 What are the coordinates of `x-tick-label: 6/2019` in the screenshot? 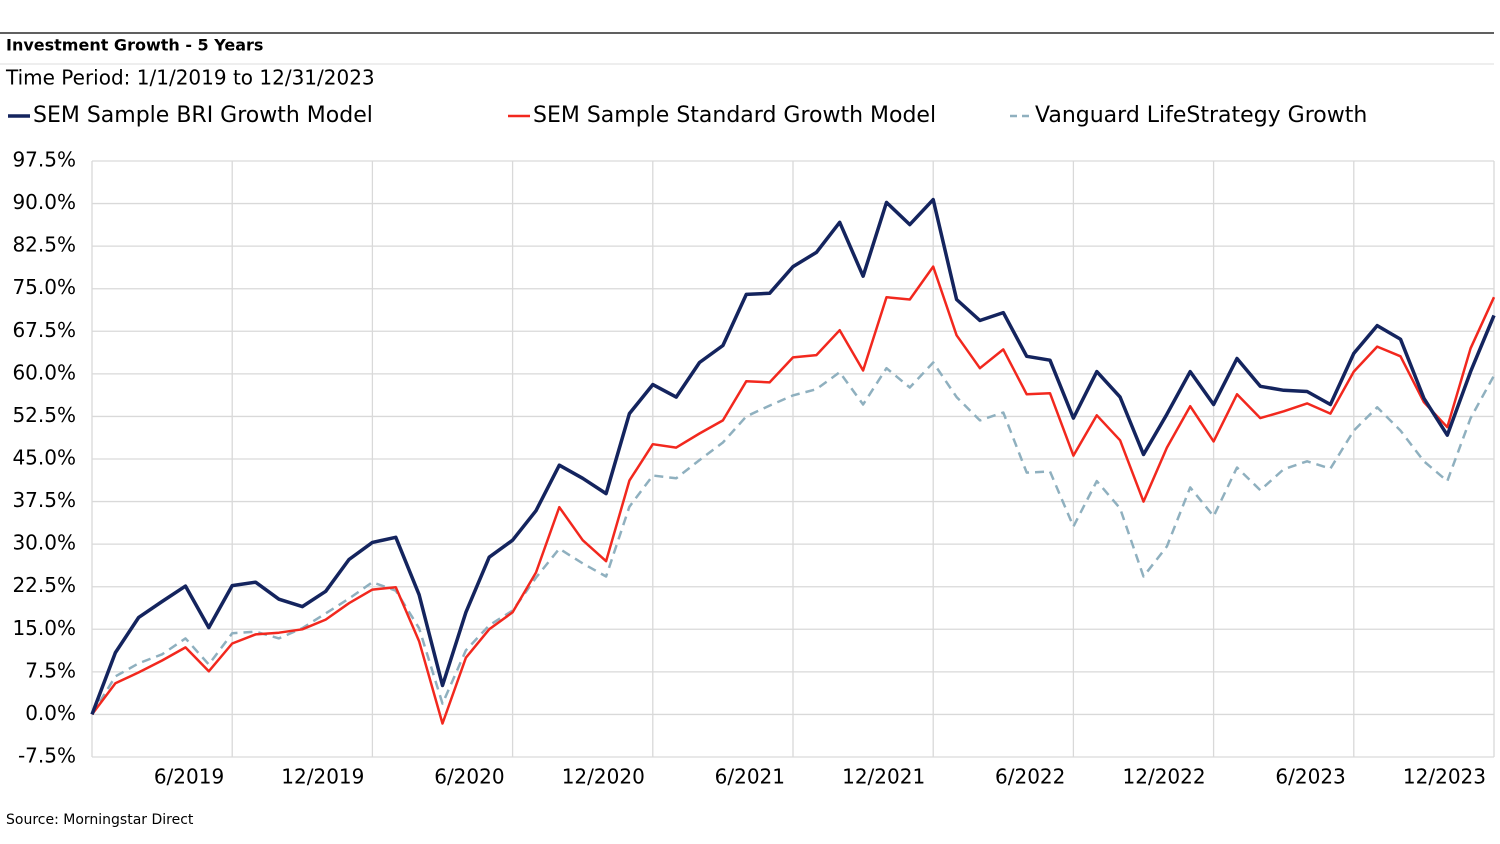 It's located at (189, 777).